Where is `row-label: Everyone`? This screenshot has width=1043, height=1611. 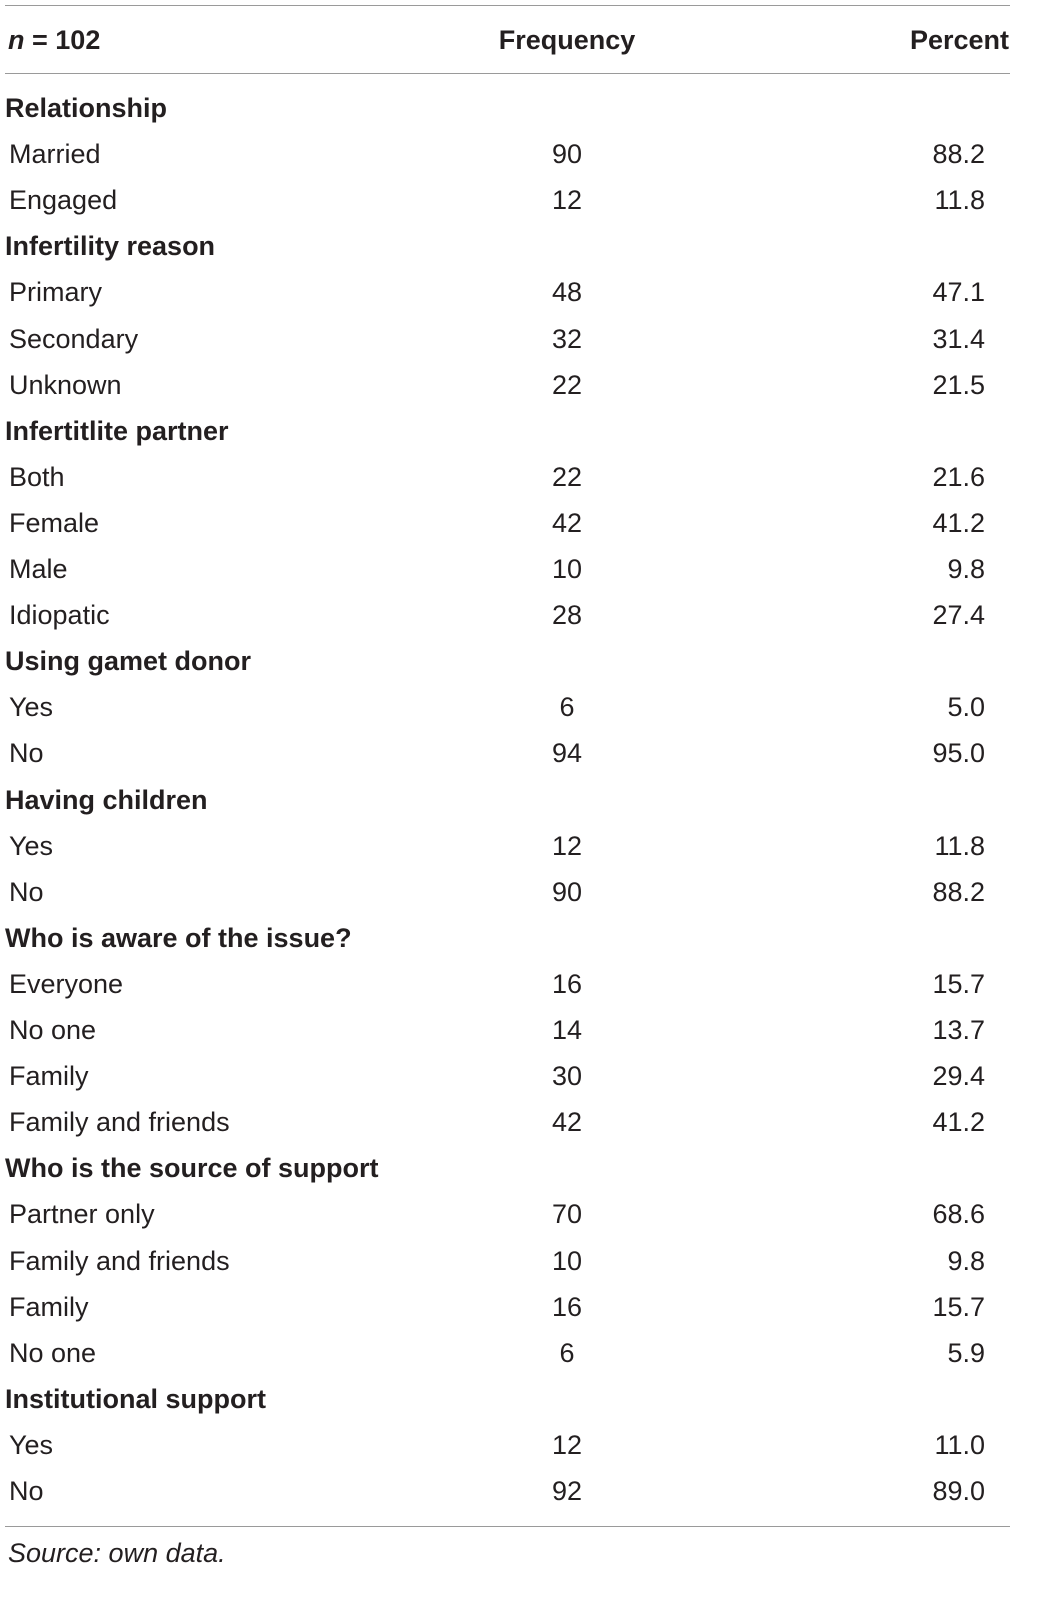
row-label: Everyone is located at coordinates (66, 983).